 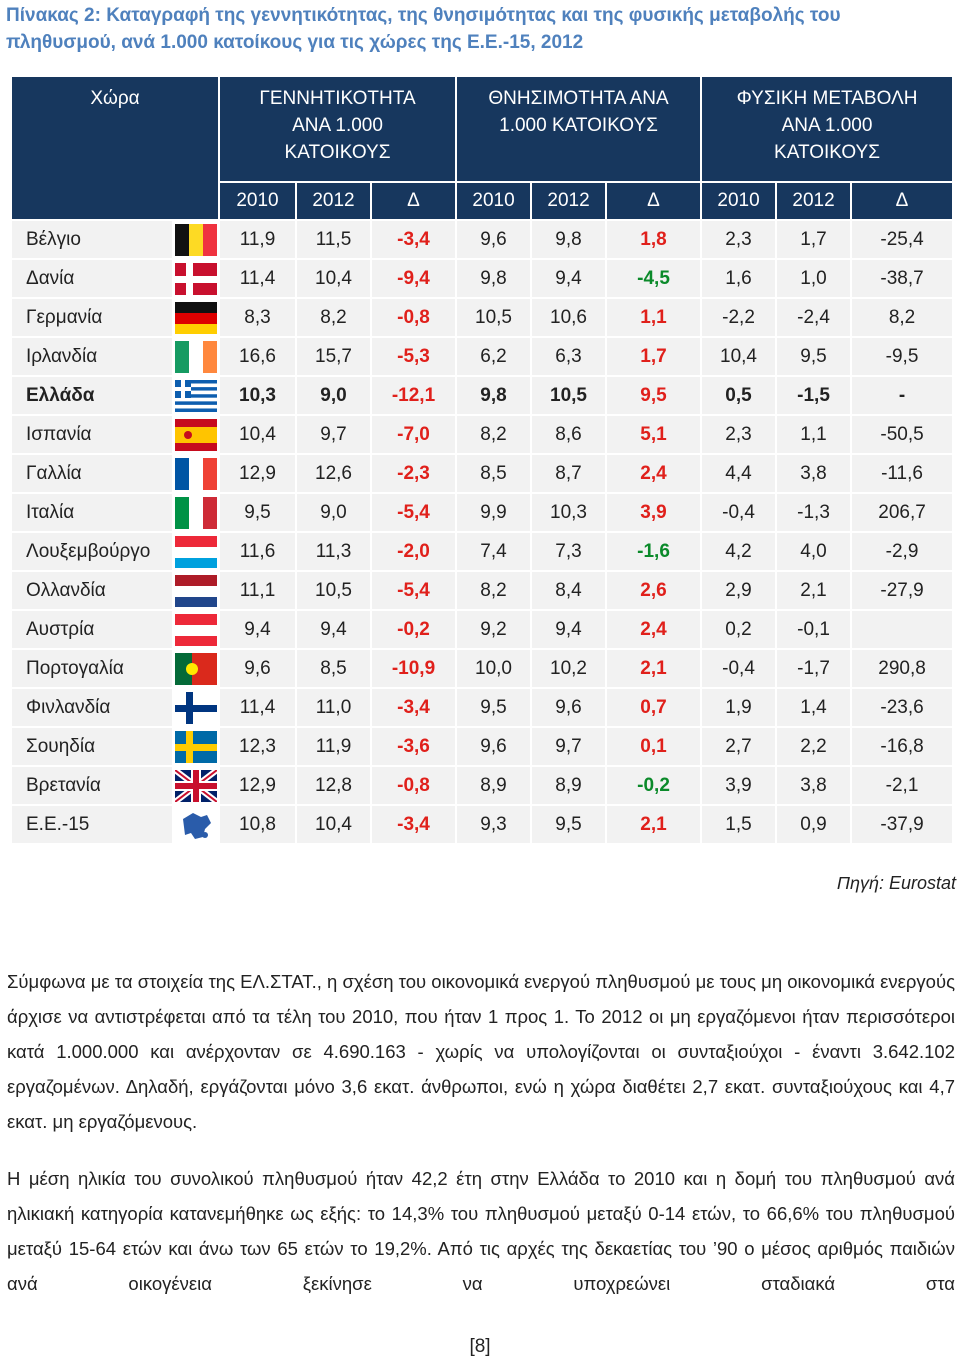 What do you see at coordinates (739, 201) in the screenshot?
I see `sub-header: 2010` at bounding box center [739, 201].